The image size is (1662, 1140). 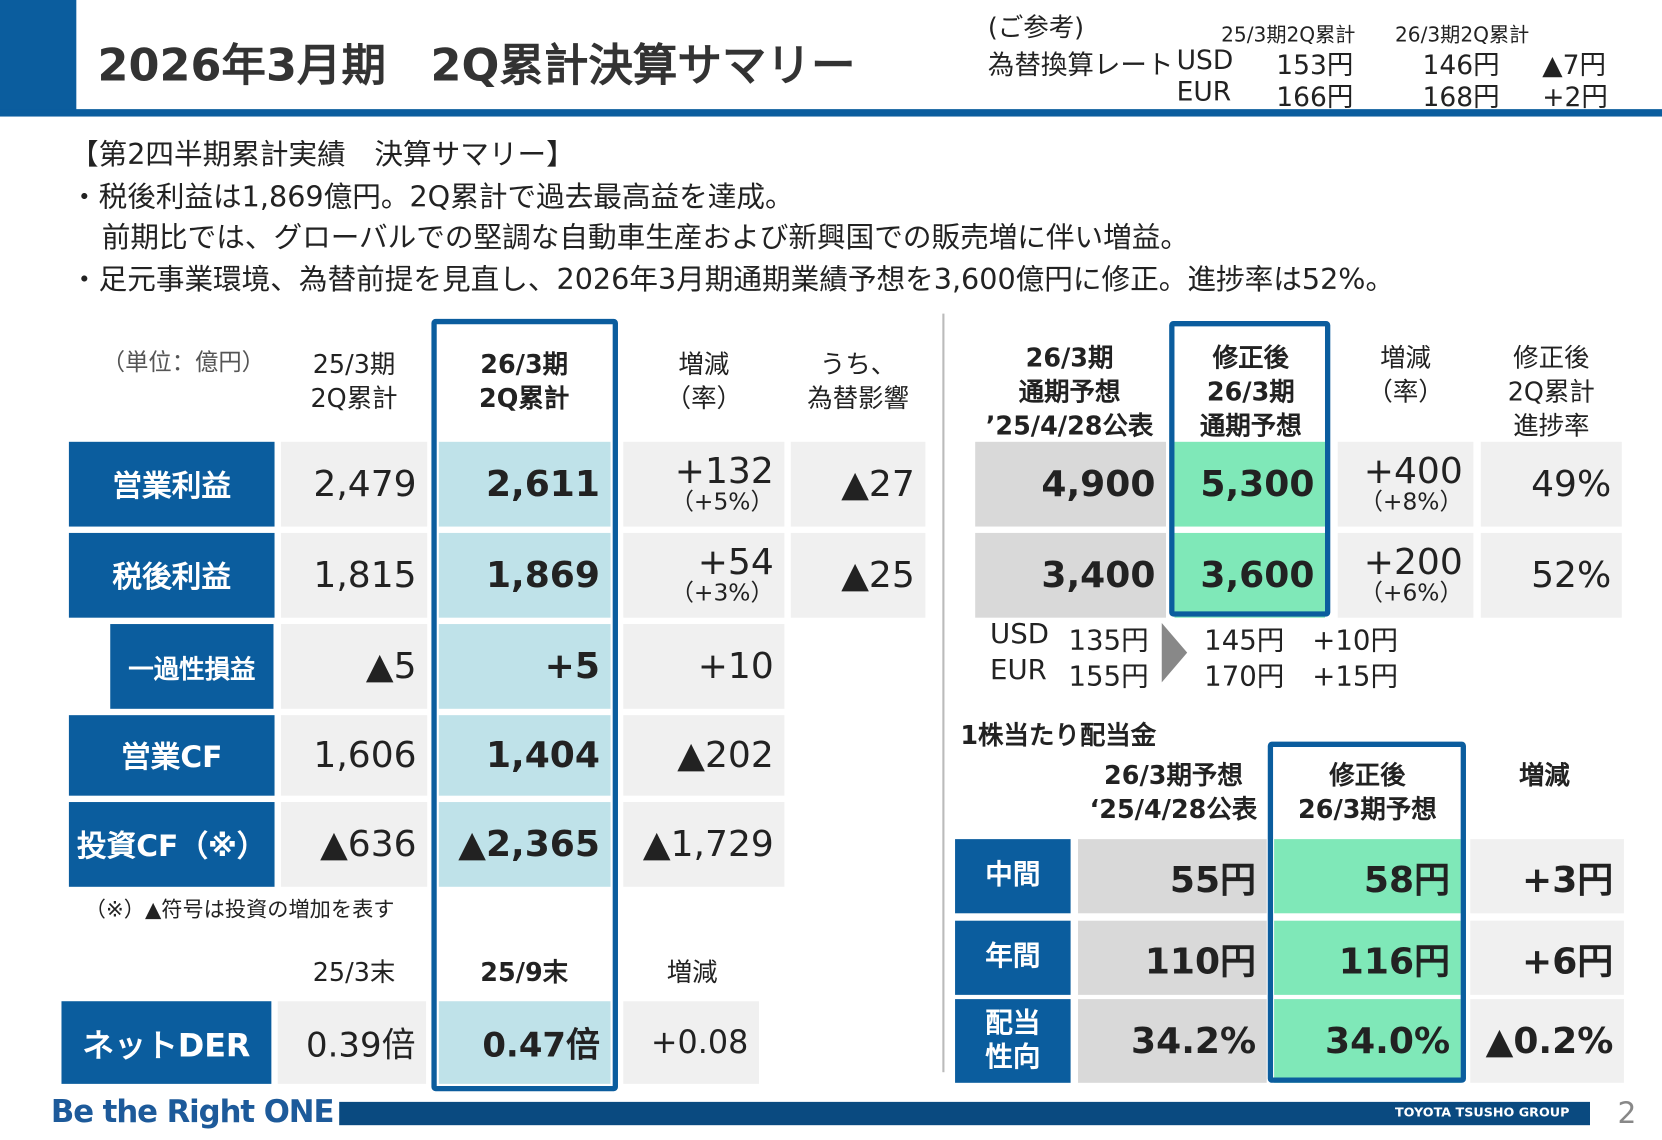 I want to click on der-header: 増減, so click(x=692, y=972).